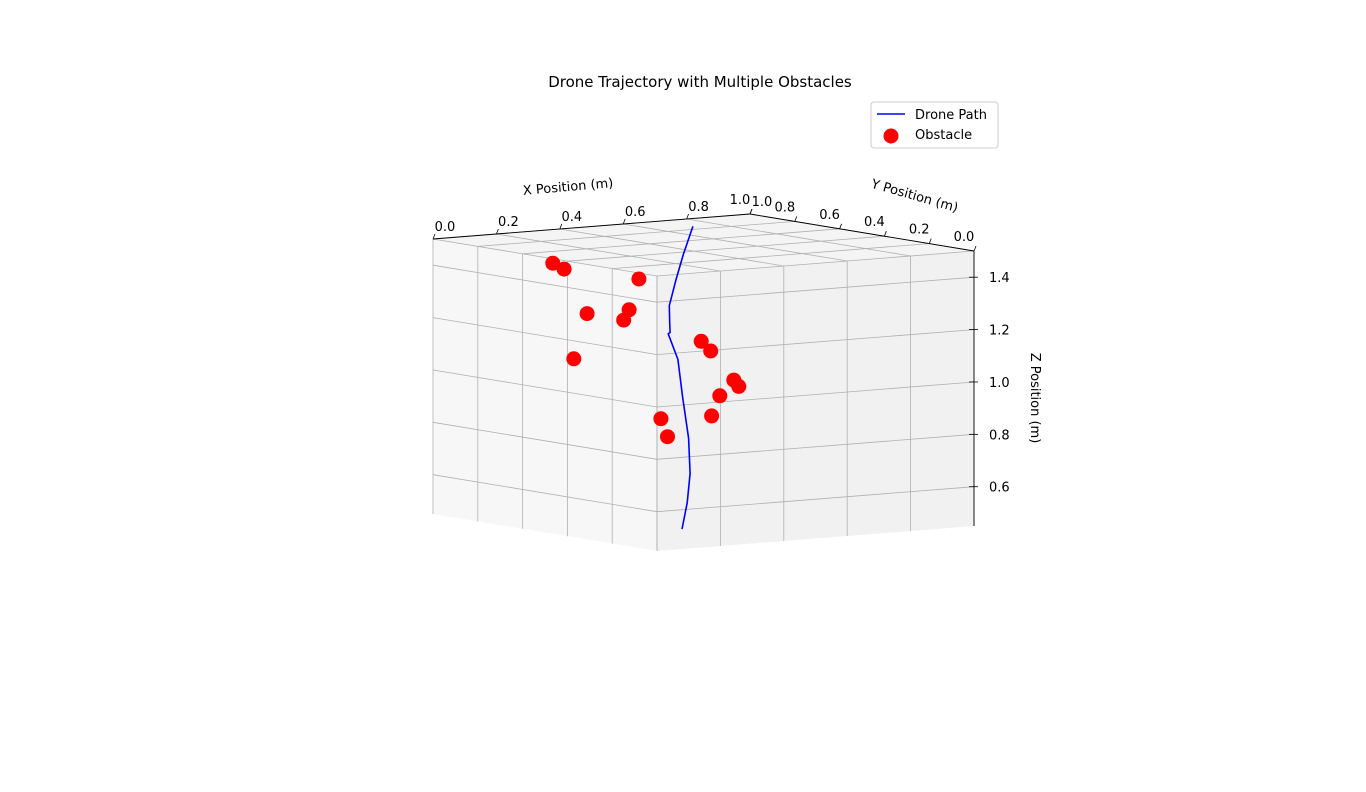  I want to click on series-line-drone-path, so click(680, 378).